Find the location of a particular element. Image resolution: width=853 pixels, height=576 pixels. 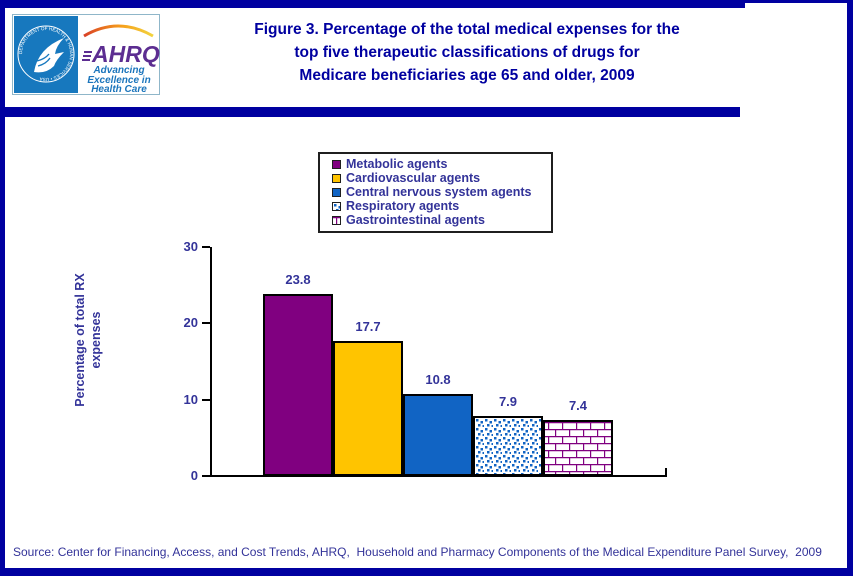

y-tick-label-10: 10 is located at coordinates (190, 399).